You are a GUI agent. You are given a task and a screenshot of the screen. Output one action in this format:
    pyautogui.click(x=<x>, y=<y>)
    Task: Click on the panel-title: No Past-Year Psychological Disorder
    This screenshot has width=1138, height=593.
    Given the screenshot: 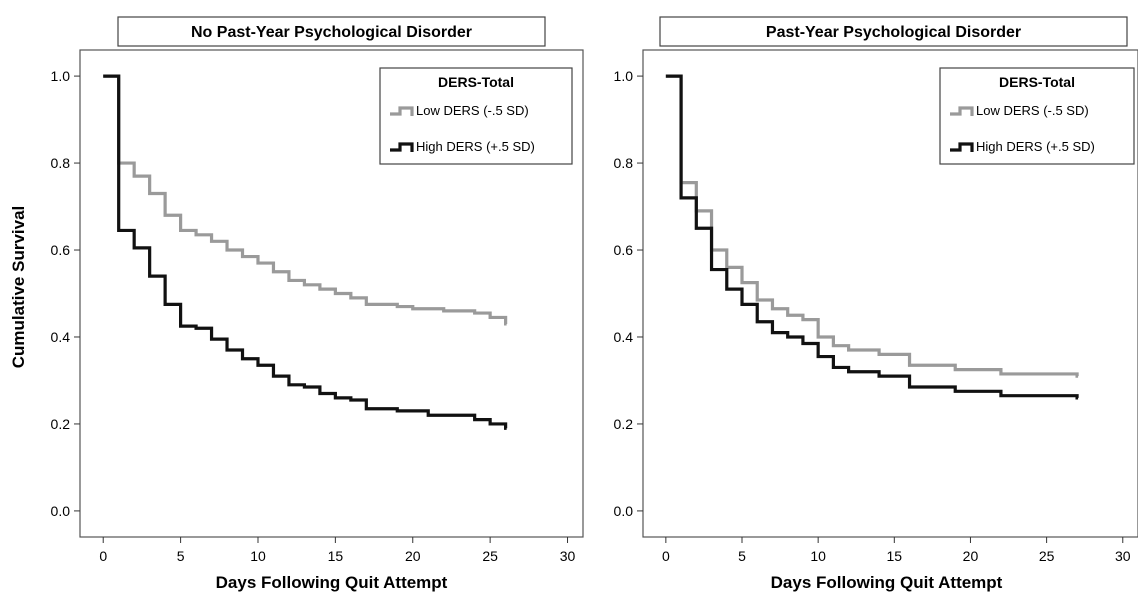 What is the action you would take?
    pyautogui.click(x=331, y=32)
    